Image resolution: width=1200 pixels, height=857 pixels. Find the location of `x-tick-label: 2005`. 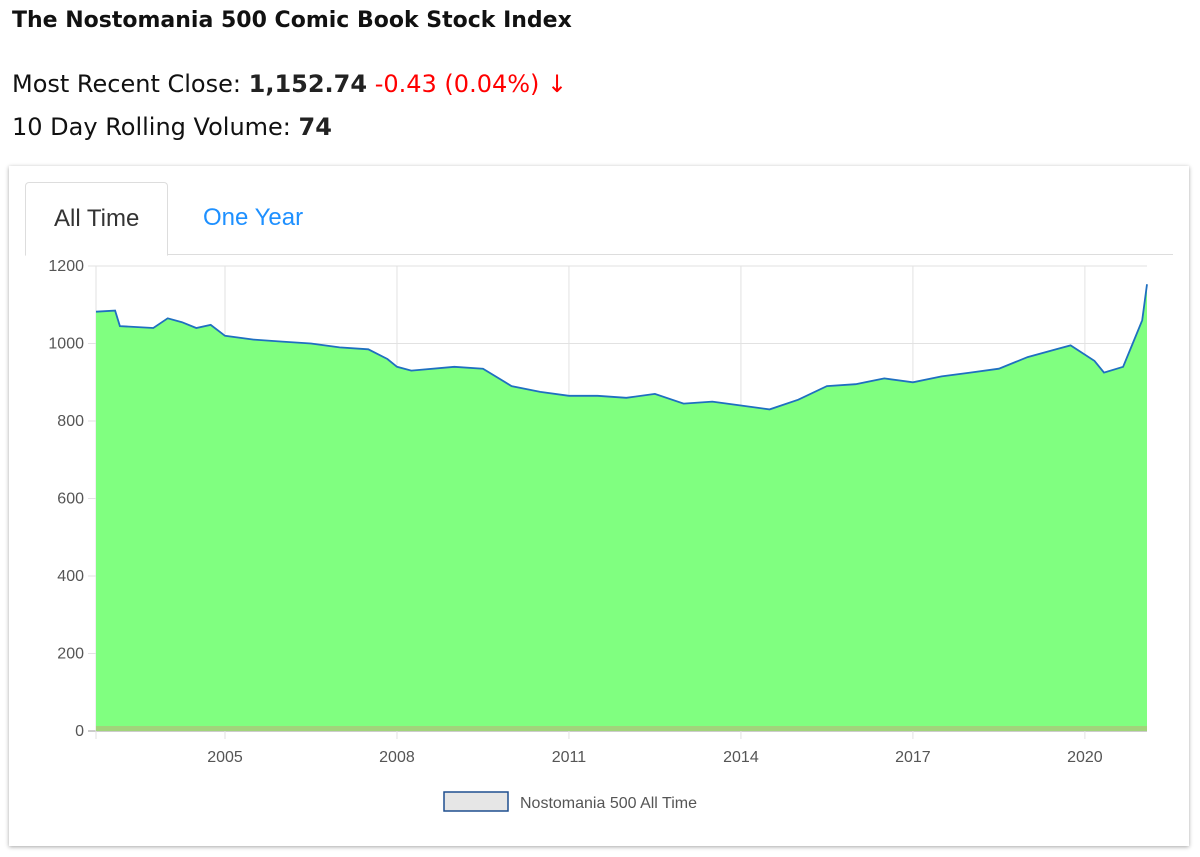

x-tick-label: 2005 is located at coordinates (225, 757).